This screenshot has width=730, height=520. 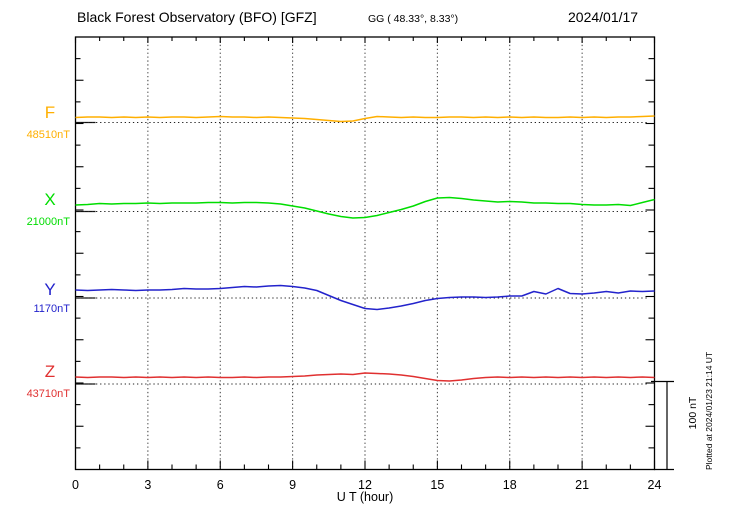 I want to click on x-axis-label: U T (hour), so click(x=365, y=497).